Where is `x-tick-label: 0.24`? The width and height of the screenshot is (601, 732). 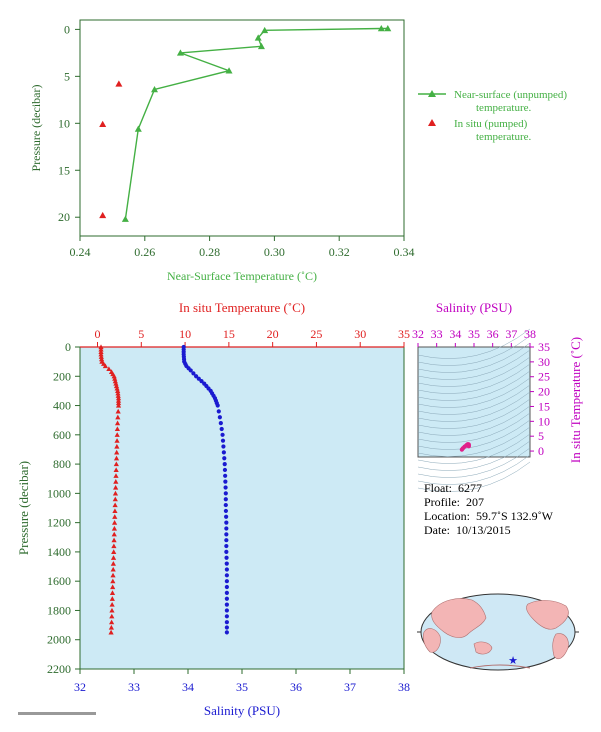
x-tick-label: 0.24 is located at coordinates (80, 252).